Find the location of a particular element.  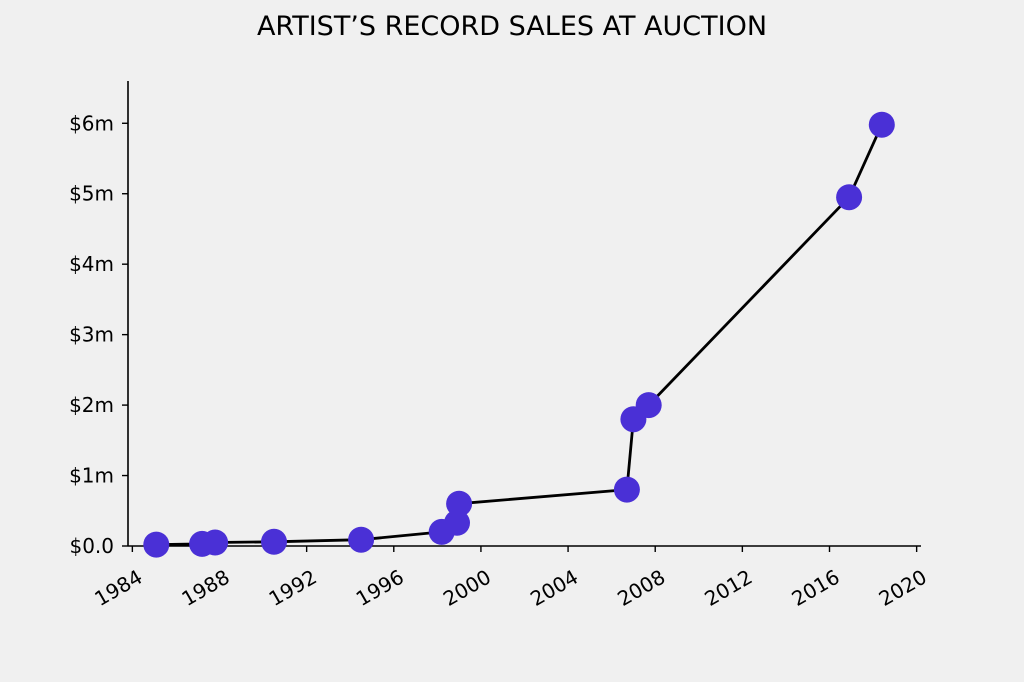

x-tick-label: 2020 is located at coordinates (903, 588).